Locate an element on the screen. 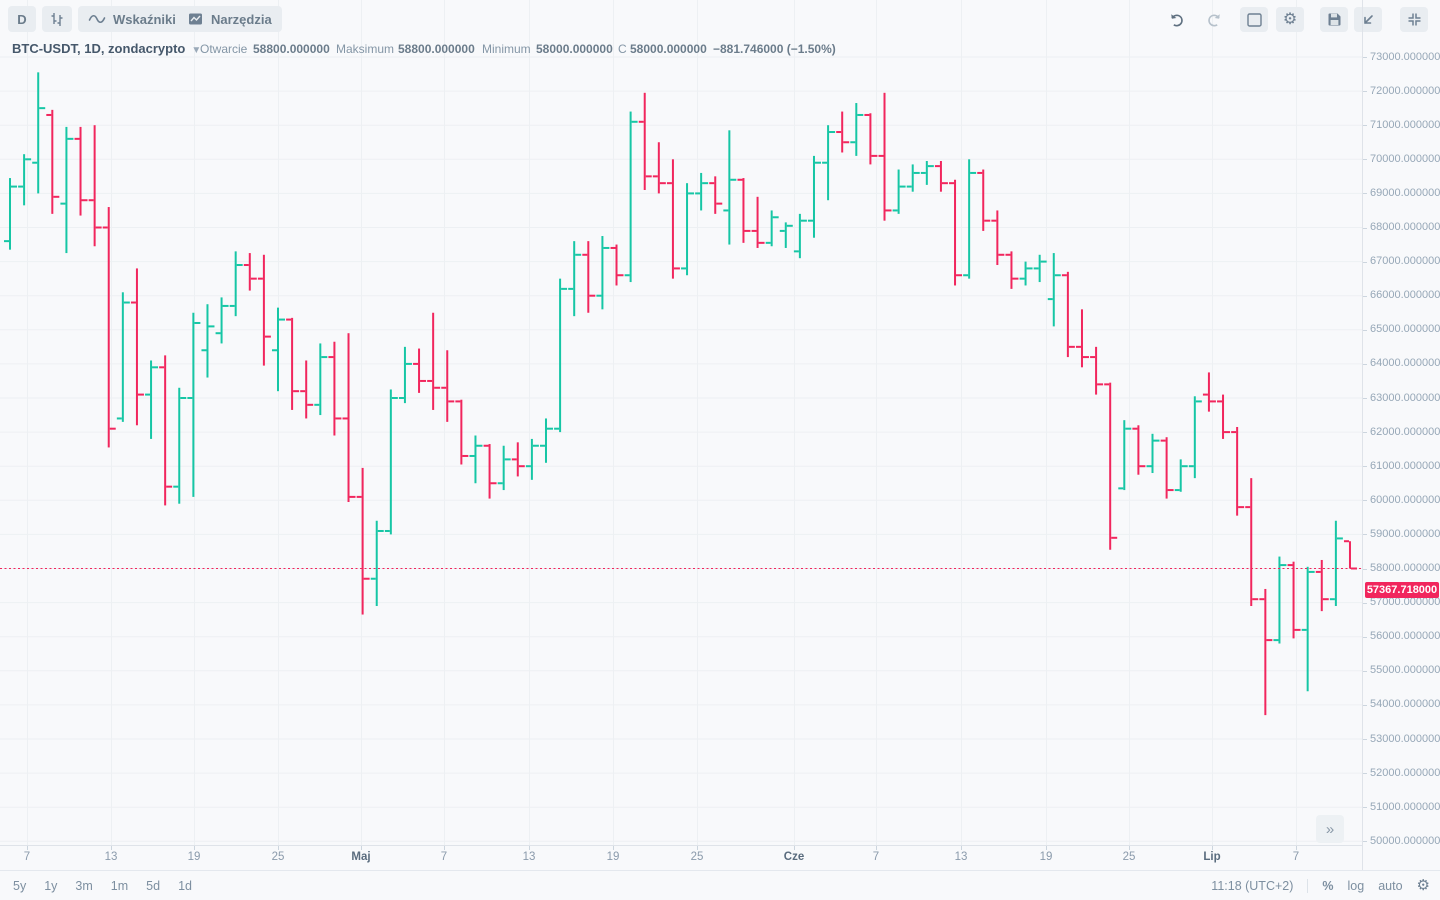  rectangle-icon is located at coordinates (1254, 19).